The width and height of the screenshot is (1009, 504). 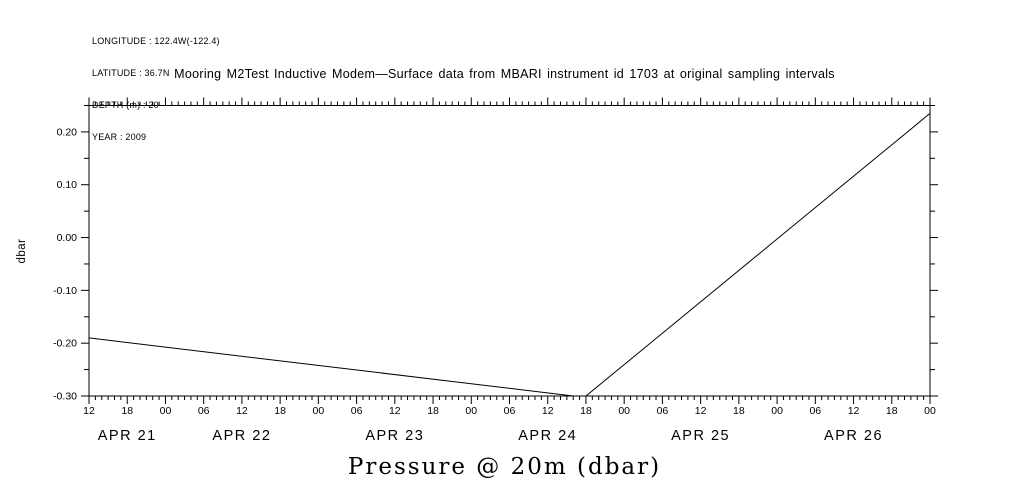 What do you see at coordinates (67, 238) in the screenshot?
I see `y-tick-label: 0.00` at bounding box center [67, 238].